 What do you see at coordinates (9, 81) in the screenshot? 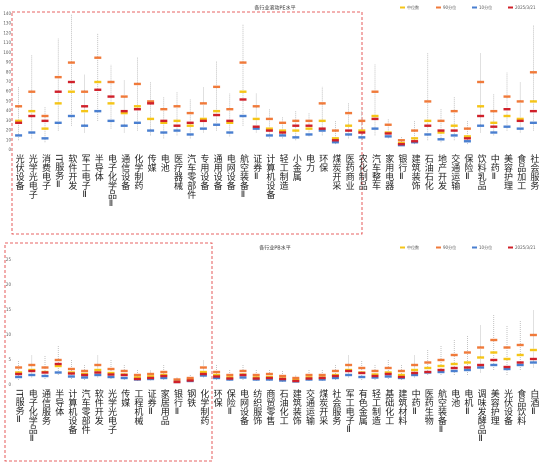
I see `y-tick-label: 70` at bounding box center [9, 81].